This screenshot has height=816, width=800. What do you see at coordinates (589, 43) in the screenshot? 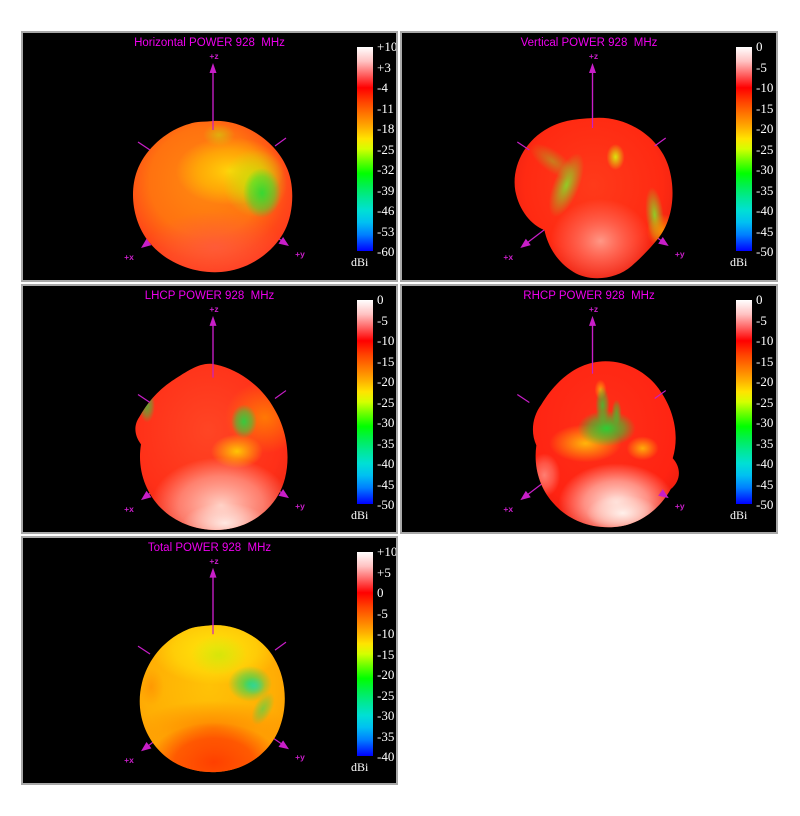
I see `plot-title: Vertical POWER 928 MHz` at bounding box center [589, 43].